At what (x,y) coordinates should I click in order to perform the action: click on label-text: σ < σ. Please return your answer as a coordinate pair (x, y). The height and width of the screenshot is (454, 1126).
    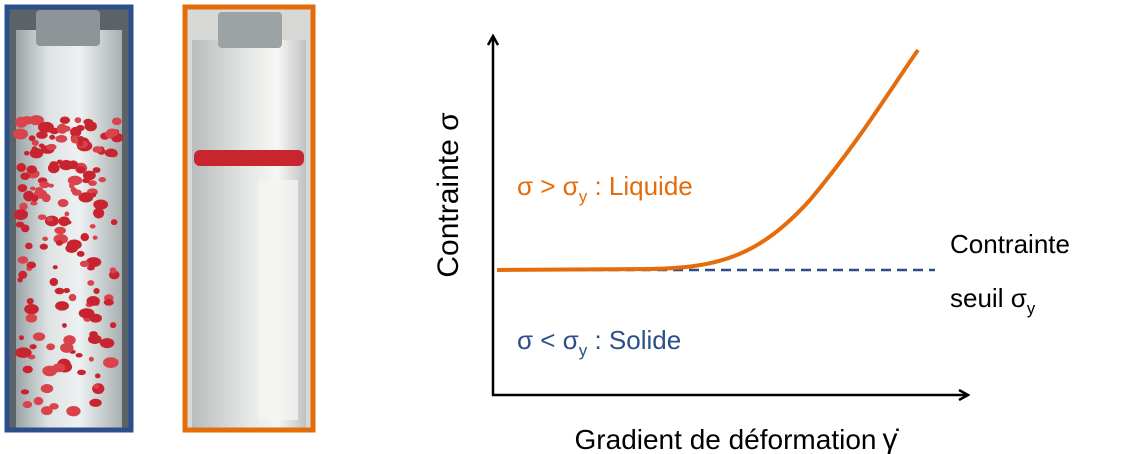
    Looking at the image, I should click on (548, 340).